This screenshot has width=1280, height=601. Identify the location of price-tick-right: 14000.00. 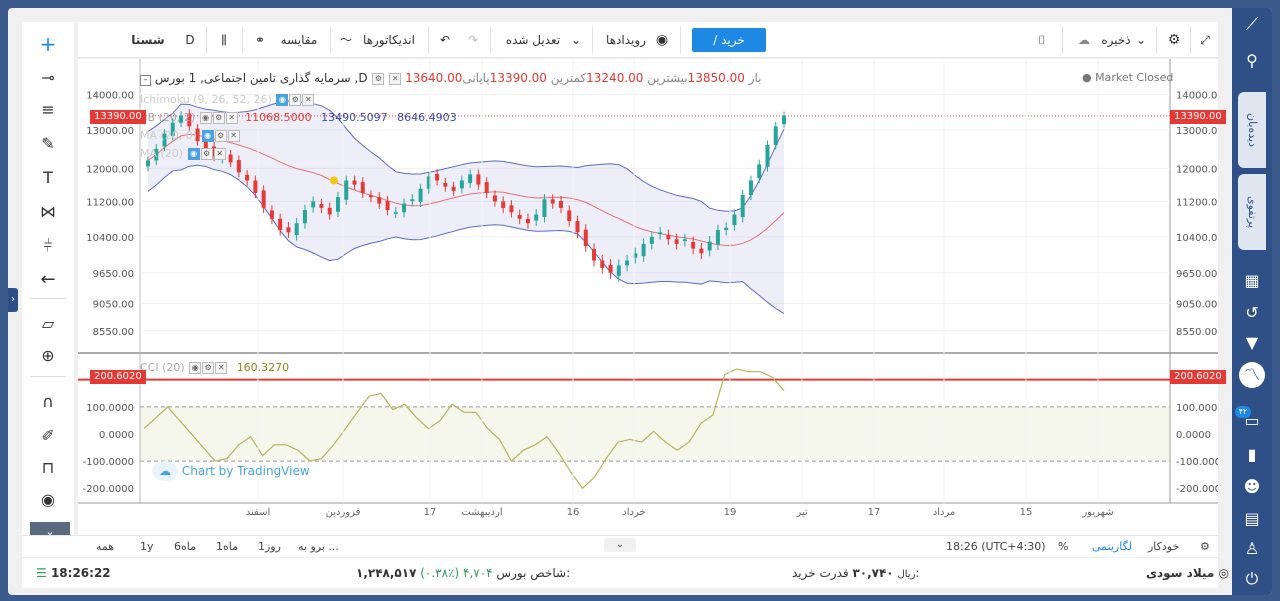
(1197, 95).